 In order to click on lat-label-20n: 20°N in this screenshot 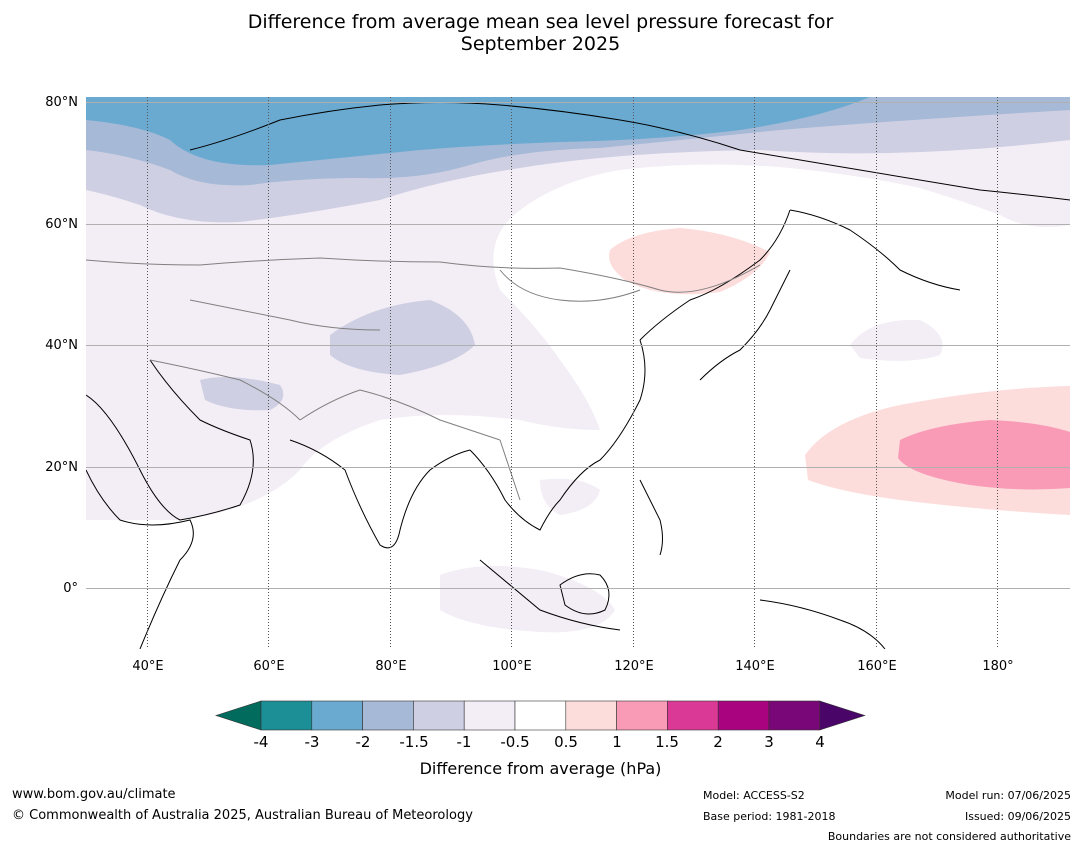, I will do `click(61, 467)`.